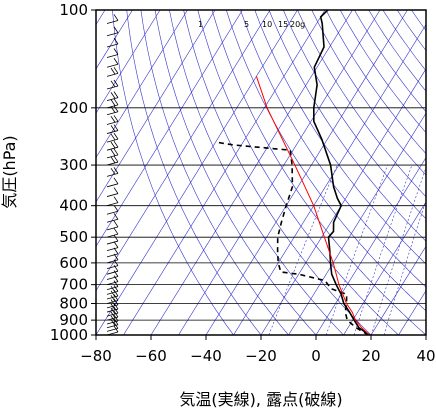 Image resolution: width=436 pixels, height=411 pixels. Describe the element at coordinates (73, 206) in the screenshot. I see `y-tick-label: 400` at that location.